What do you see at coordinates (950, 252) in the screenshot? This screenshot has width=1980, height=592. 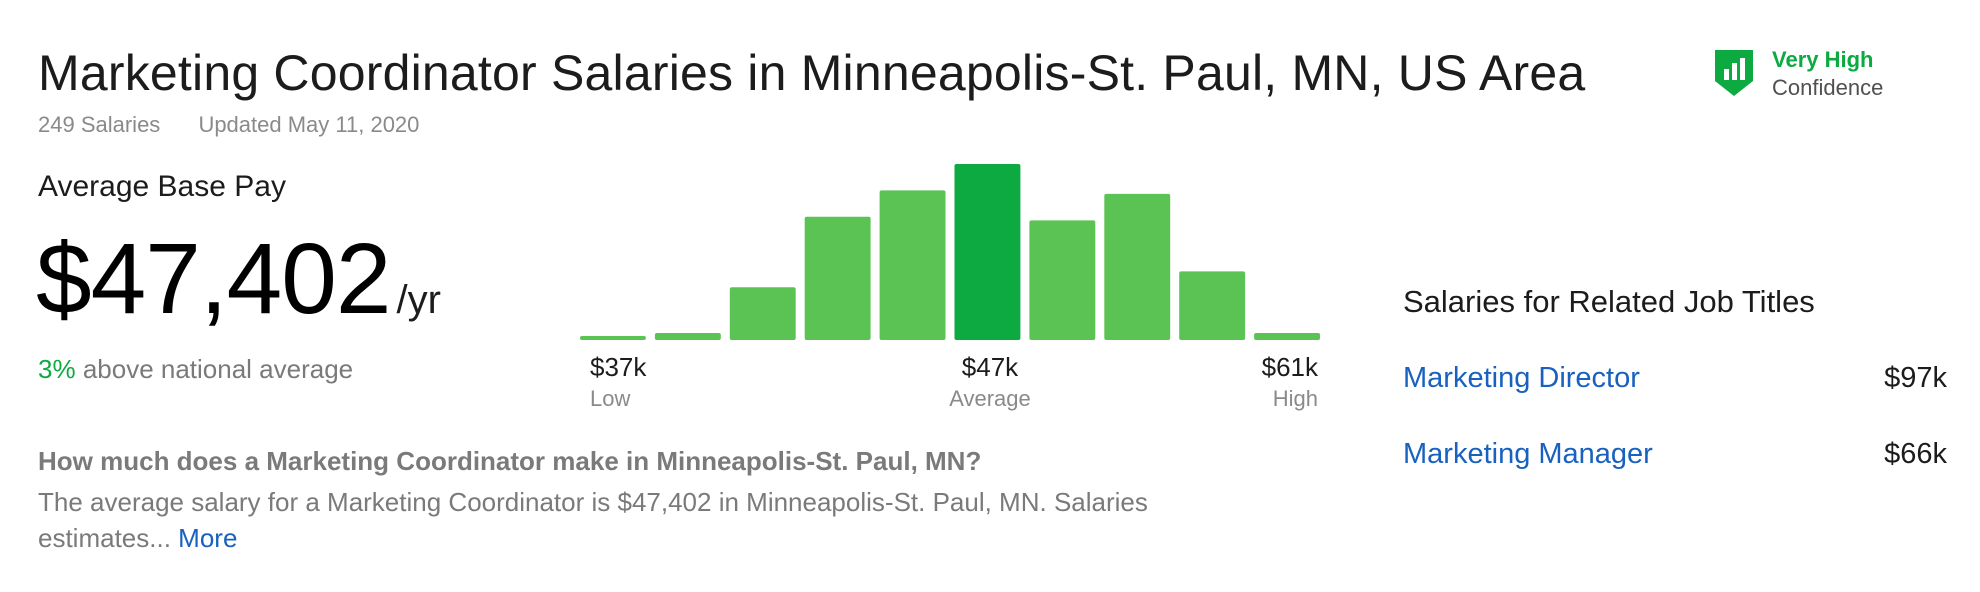 I see `salary-distribution-chart` at bounding box center [950, 252].